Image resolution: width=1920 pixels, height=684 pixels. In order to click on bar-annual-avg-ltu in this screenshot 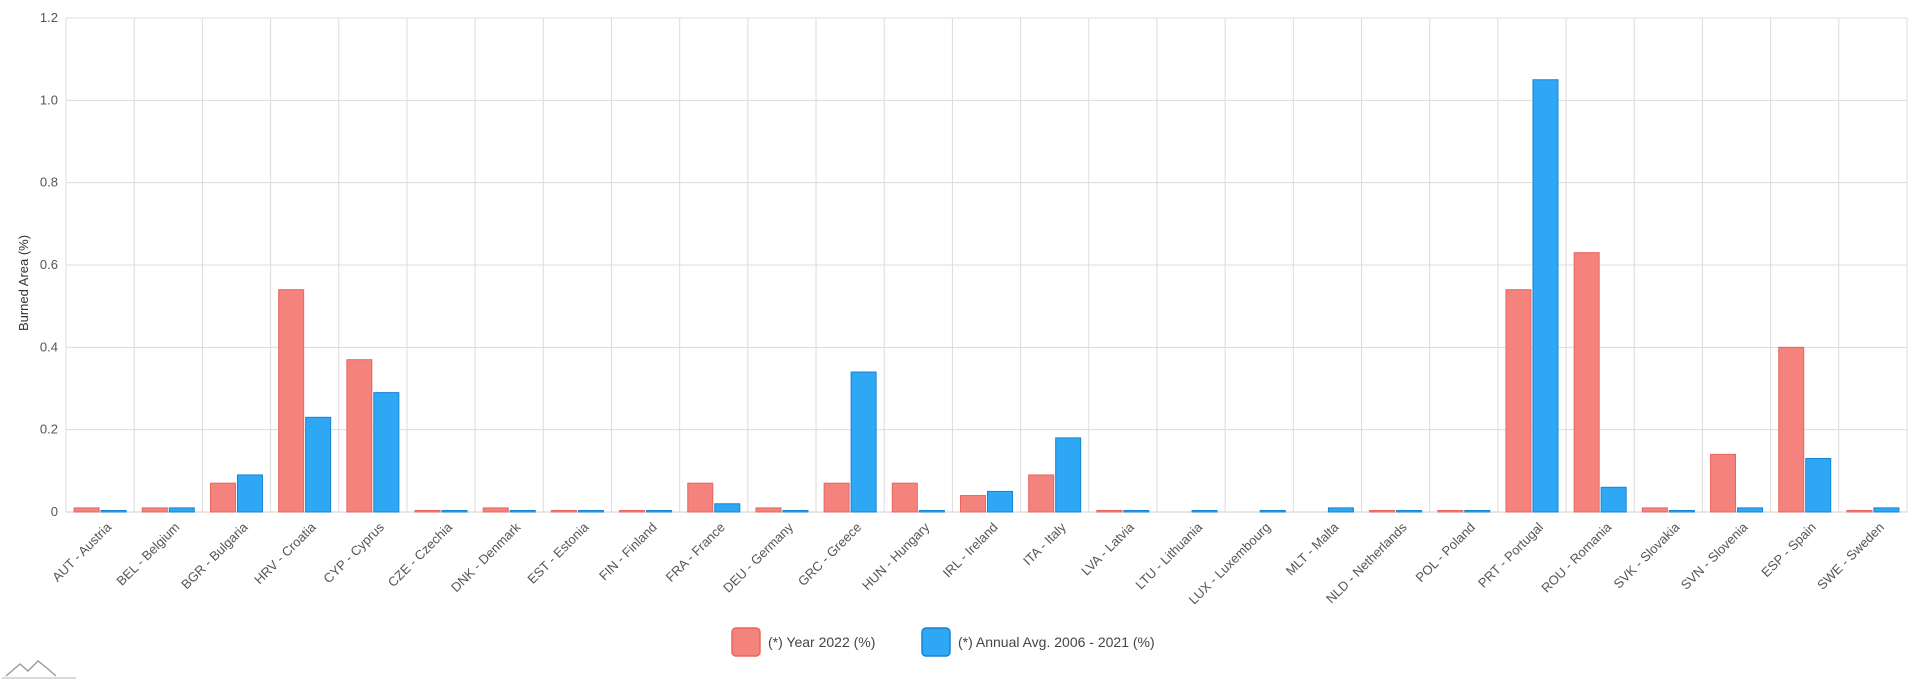, I will do `click(1204, 511)`.